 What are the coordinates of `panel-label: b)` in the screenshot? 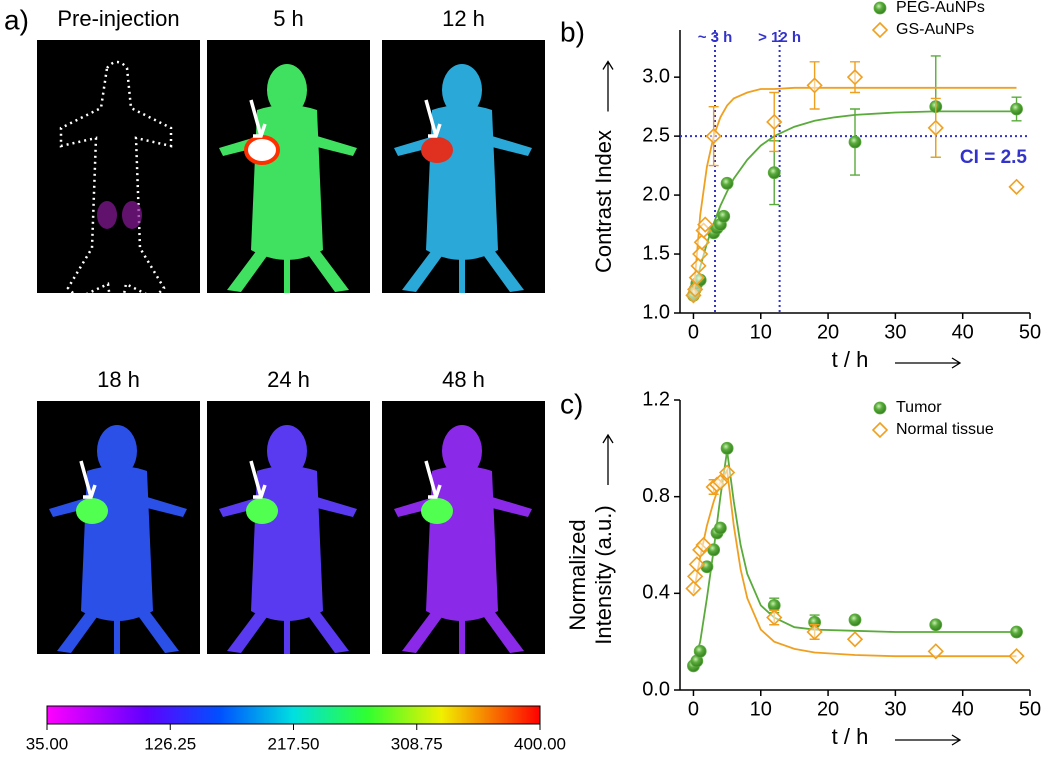 It's located at (572, 31).